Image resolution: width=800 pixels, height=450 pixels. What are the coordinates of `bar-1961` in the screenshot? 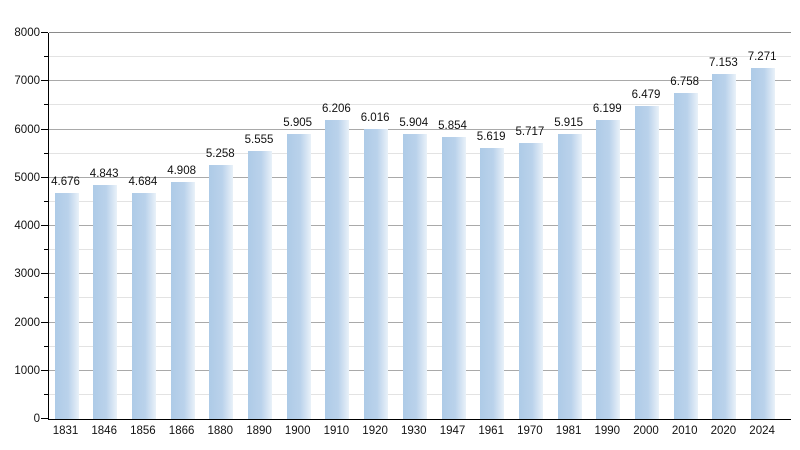 It's located at (492, 283).